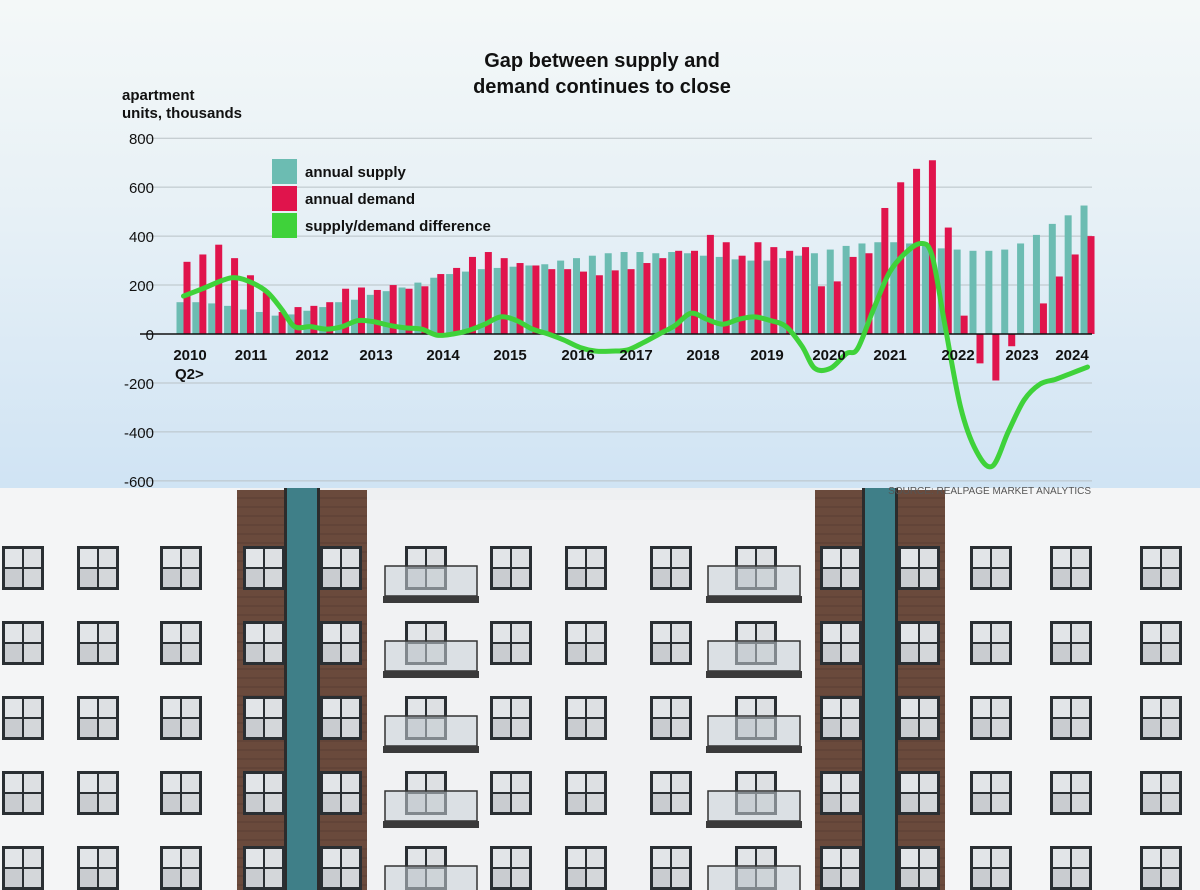 The width and height of the screenshot is (1200, 890). I want to click on x-tick-label: 2022, so click(957, 355).